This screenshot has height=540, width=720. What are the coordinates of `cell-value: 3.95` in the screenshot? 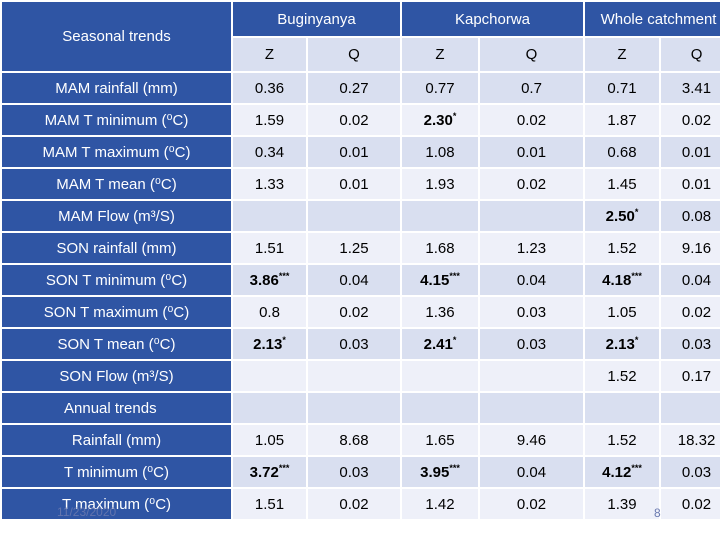 It's located at (435, 472).